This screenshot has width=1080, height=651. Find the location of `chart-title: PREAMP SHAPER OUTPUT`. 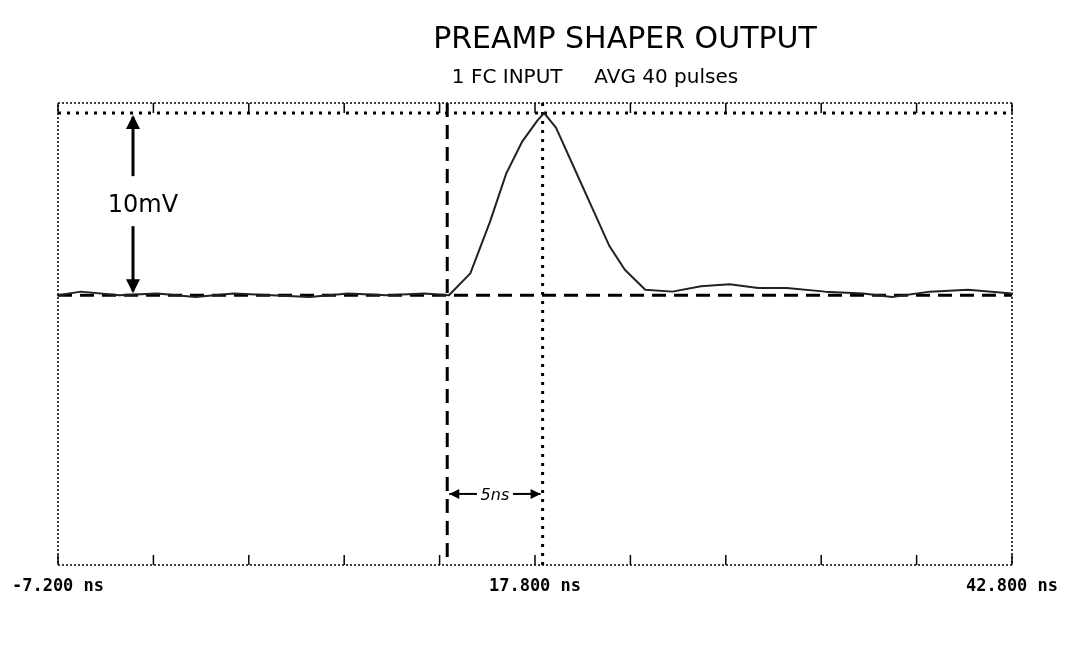

chart-title: PREAMP SHAPER OUTPUT is located at coordinates (625, 37).